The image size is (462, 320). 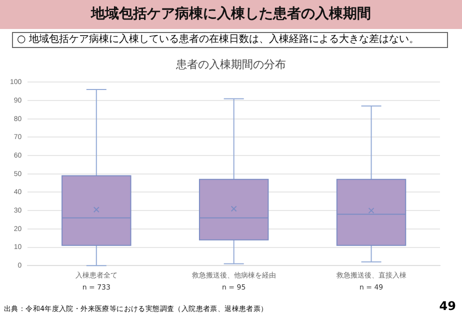 What do you see at coordinates (230, 40) in the screenshot?
I see `chart-subtitle: ○ 地域包括ケア病棟に入棟している患者の在棟日数は、入棟経路による大きな差はない。` at bounding box center [230, 40].